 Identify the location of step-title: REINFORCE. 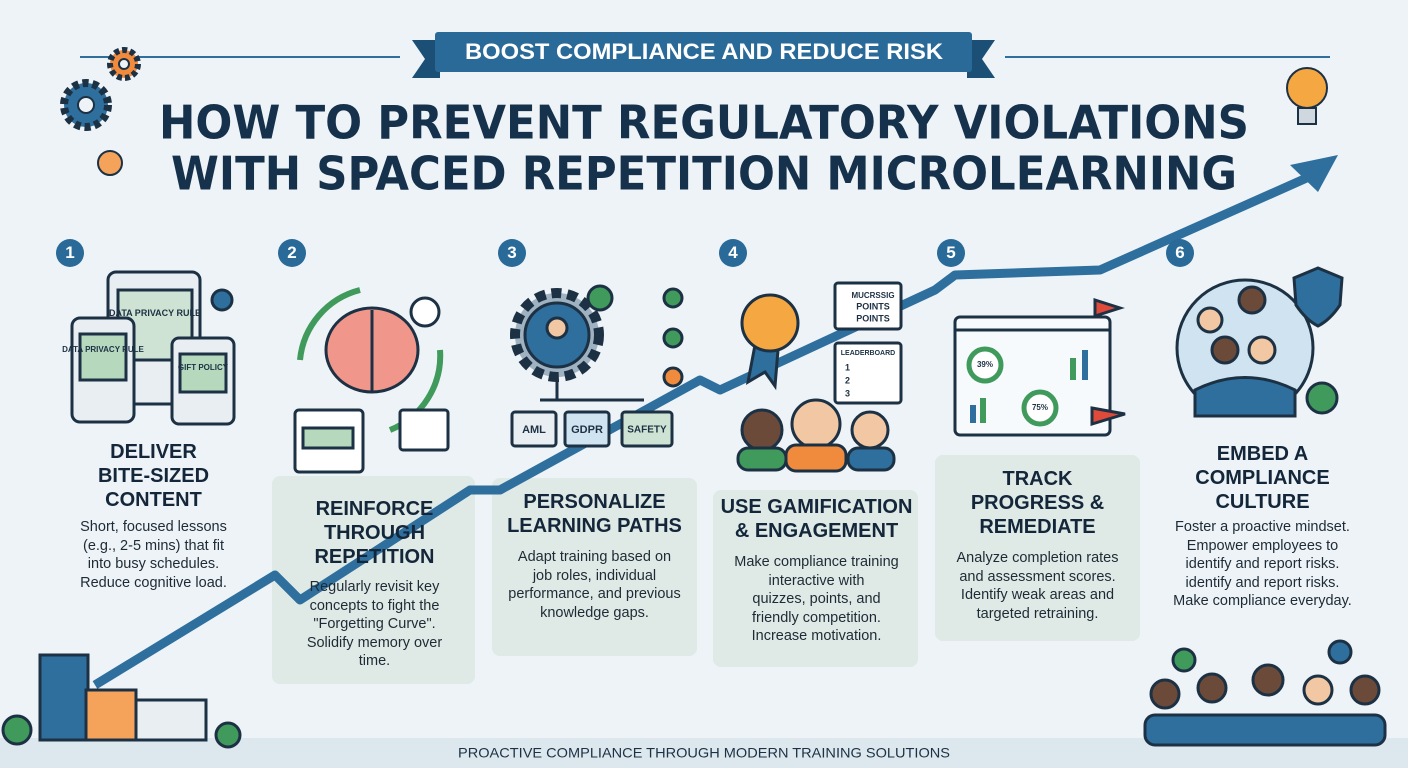
(374, 509).